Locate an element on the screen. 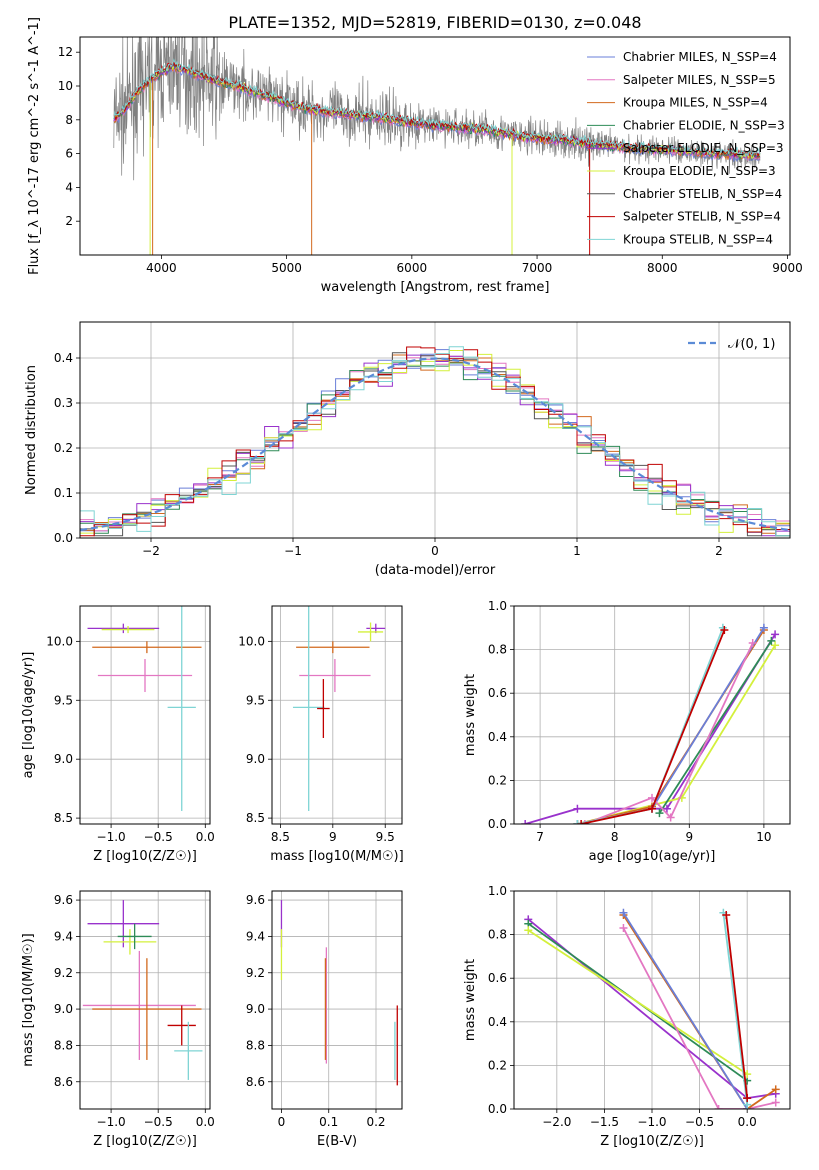 Image resolution: width=819 pixels, height=1170 pixels. legend-label: Salpeter STELIB, N_SSP=4 is located at coordinates (702, 217).